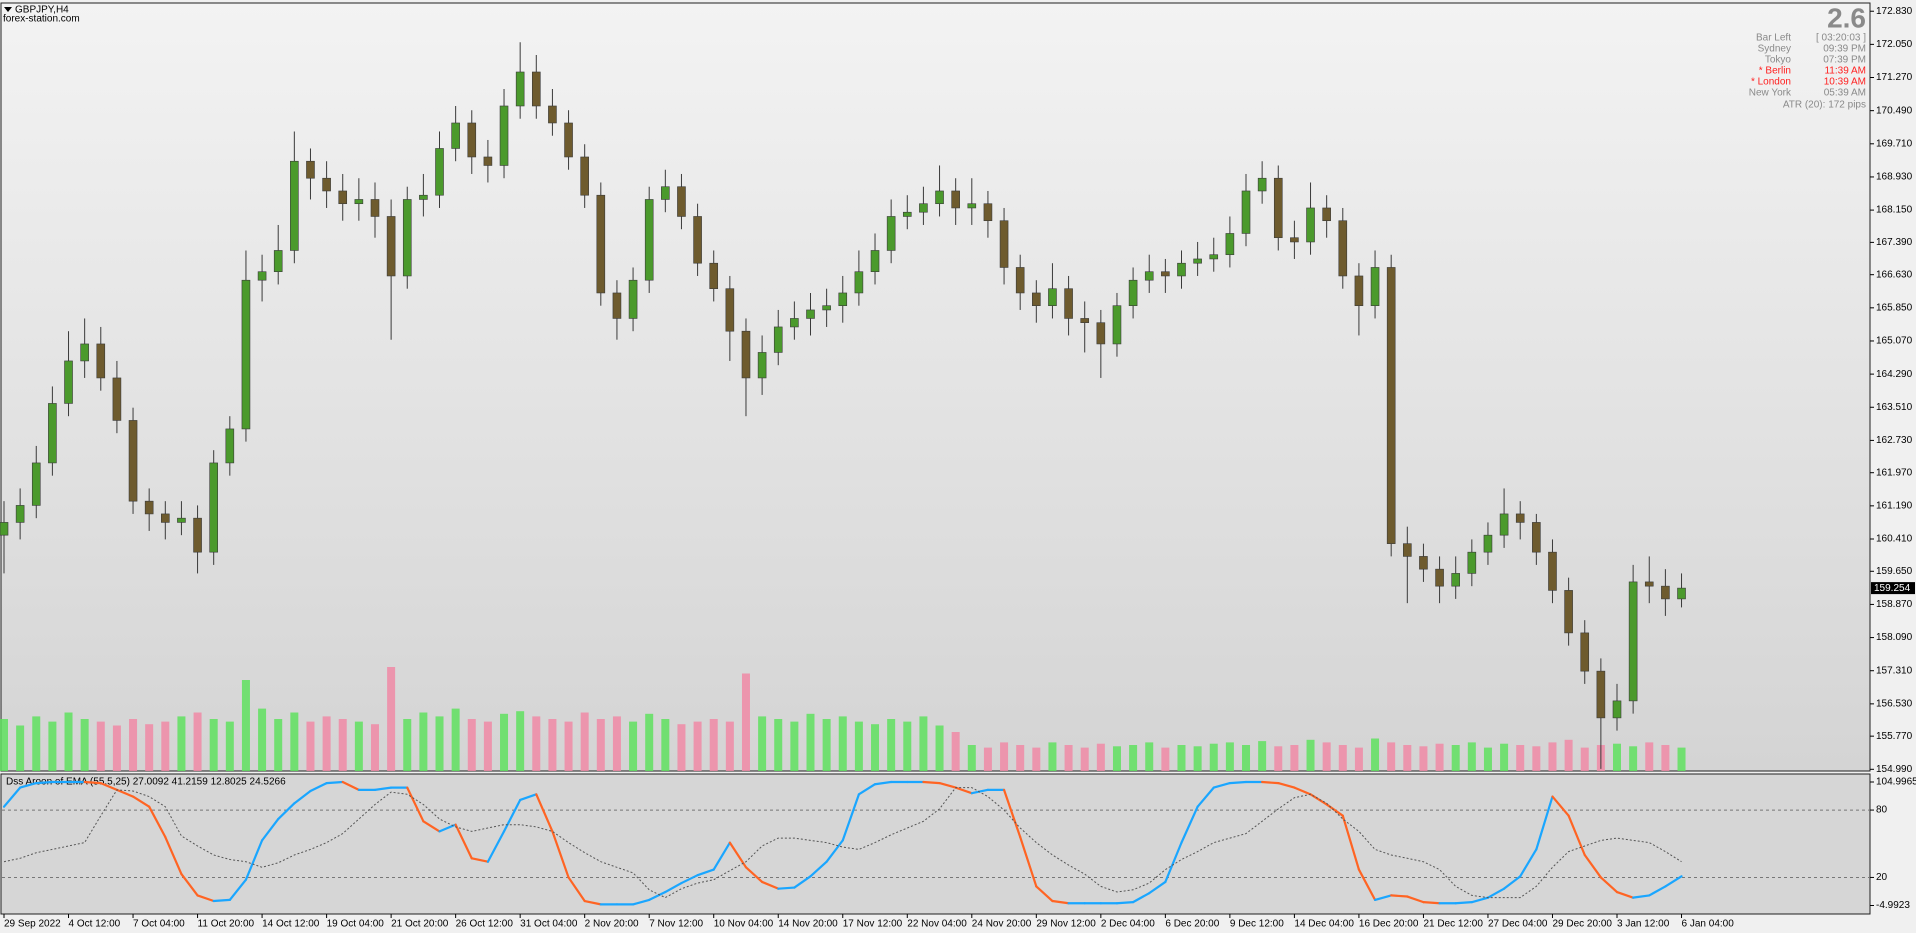 This screenshot has width=1916, height=933. I want to click on x-tick-label: 29 Nov 12:00, so click(1066, 924).